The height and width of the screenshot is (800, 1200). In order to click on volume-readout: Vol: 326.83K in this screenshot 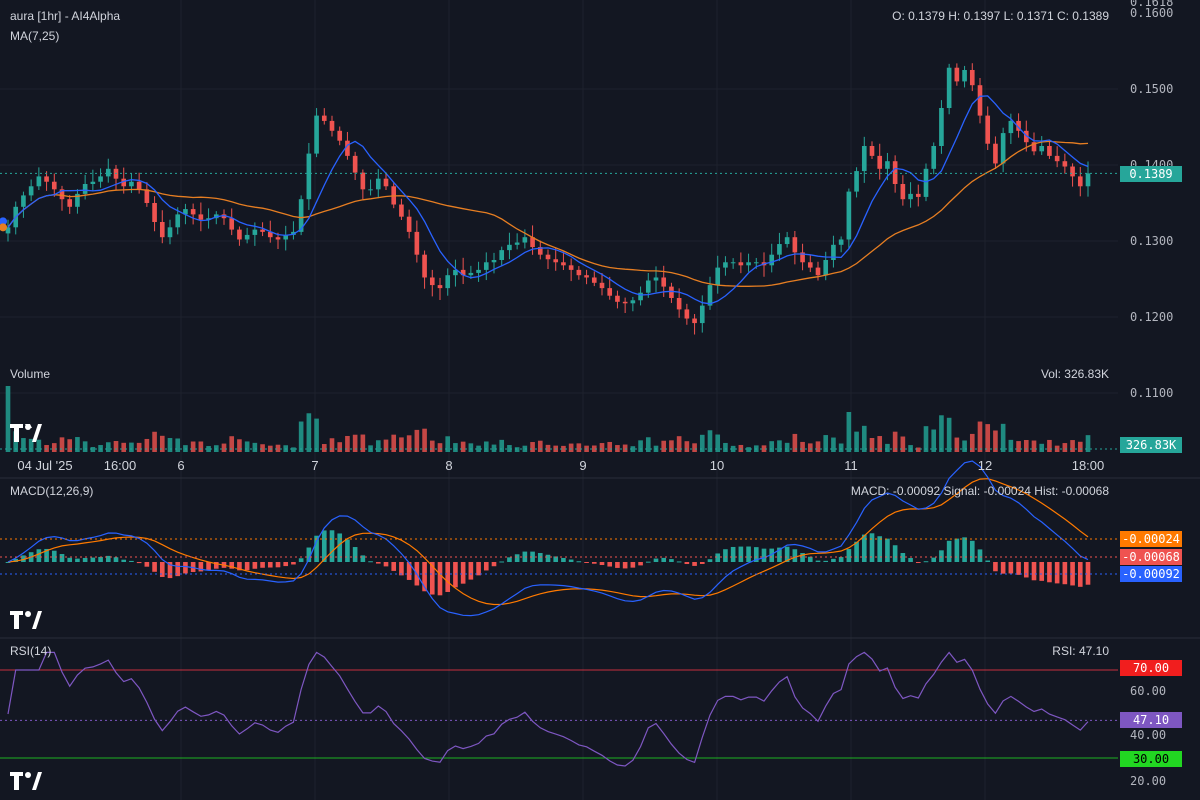, I will do `click(1074, 374)`.